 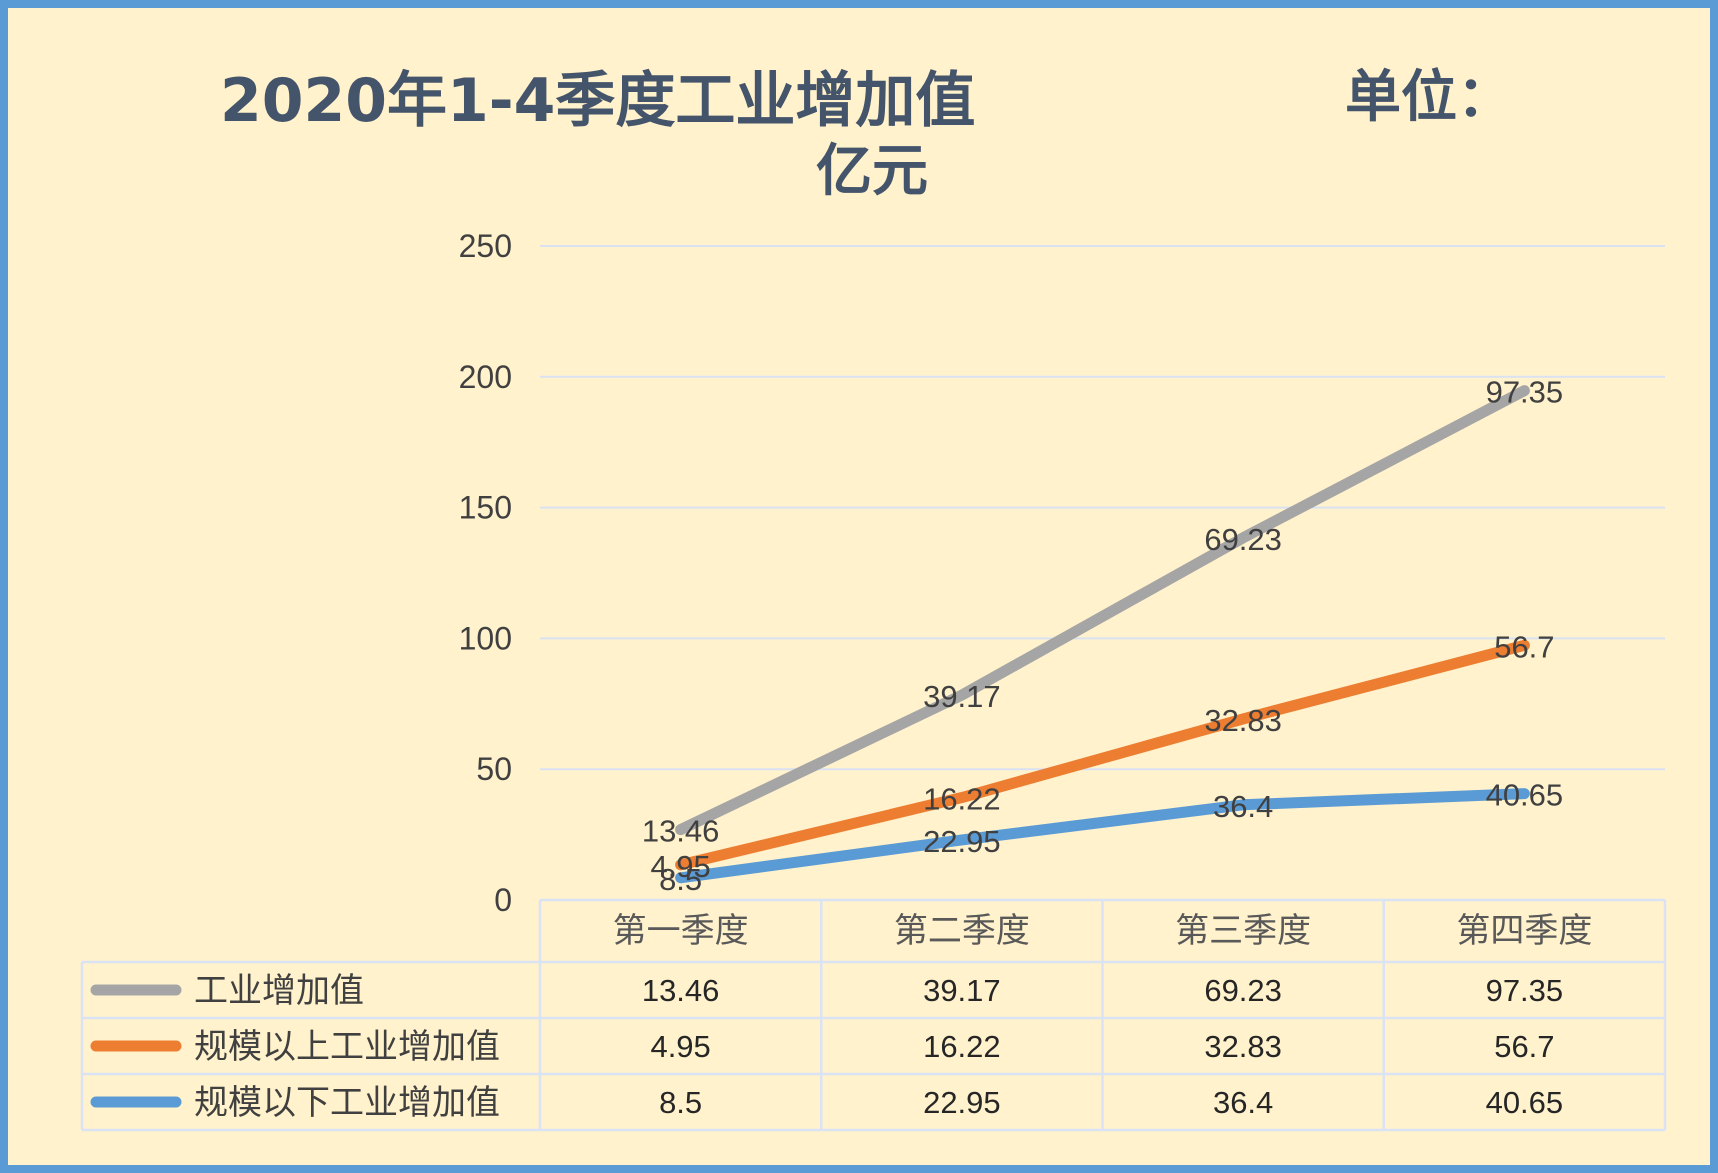 I want to click on category-label: 第三季度, so click(x=1243, y=931).